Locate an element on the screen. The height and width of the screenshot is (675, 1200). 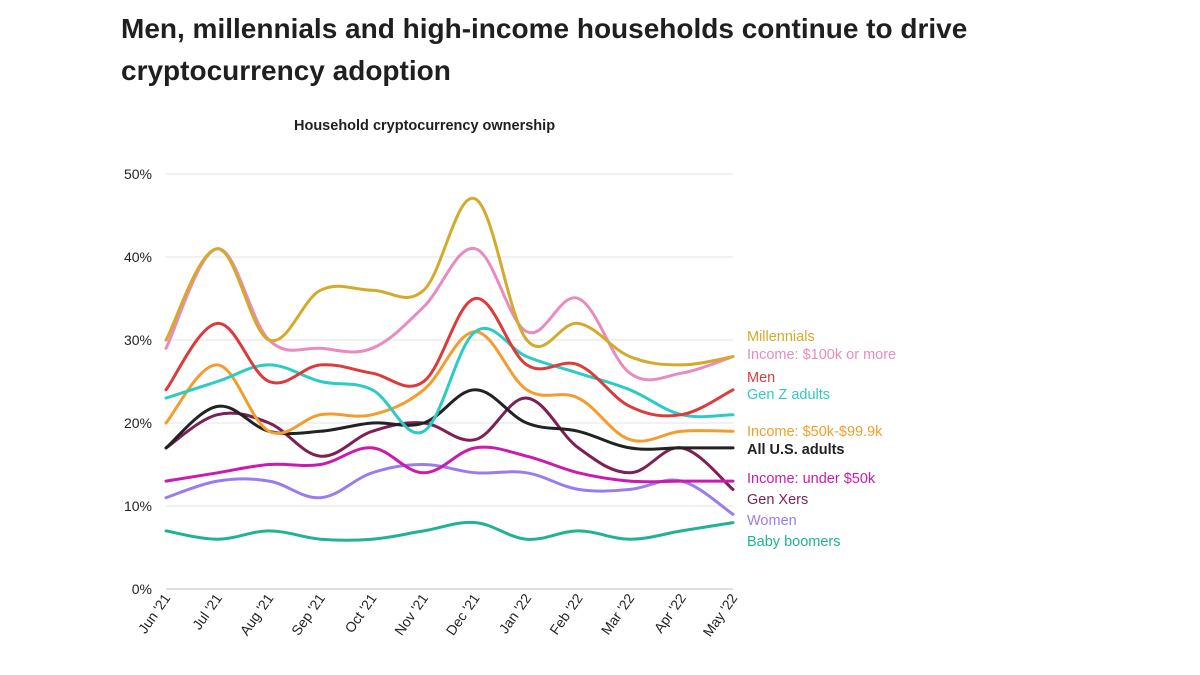
x-tick-label: Jan '22 is located at coordinates (515, 613).